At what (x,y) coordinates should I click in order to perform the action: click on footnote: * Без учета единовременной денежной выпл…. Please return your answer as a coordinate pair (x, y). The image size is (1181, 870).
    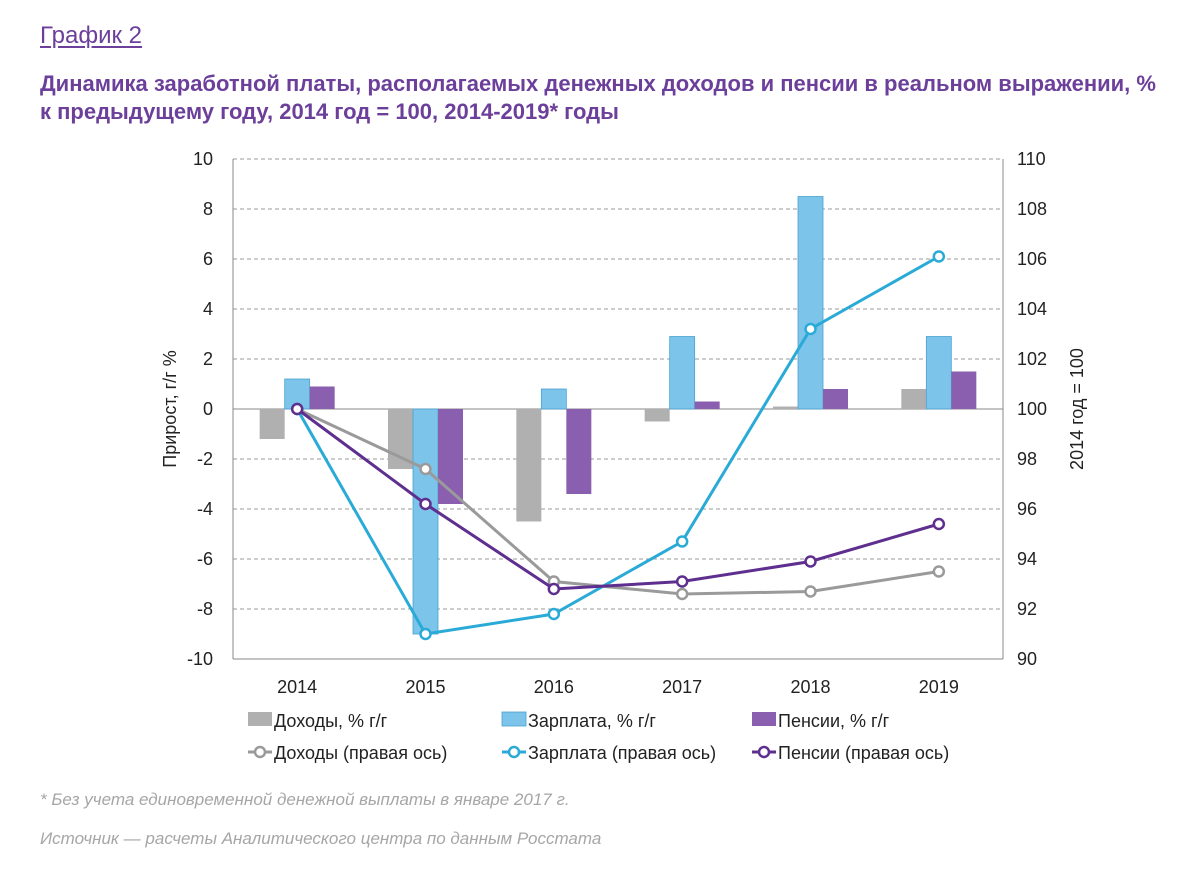
    Looking at the image, I should click on (305, 799).